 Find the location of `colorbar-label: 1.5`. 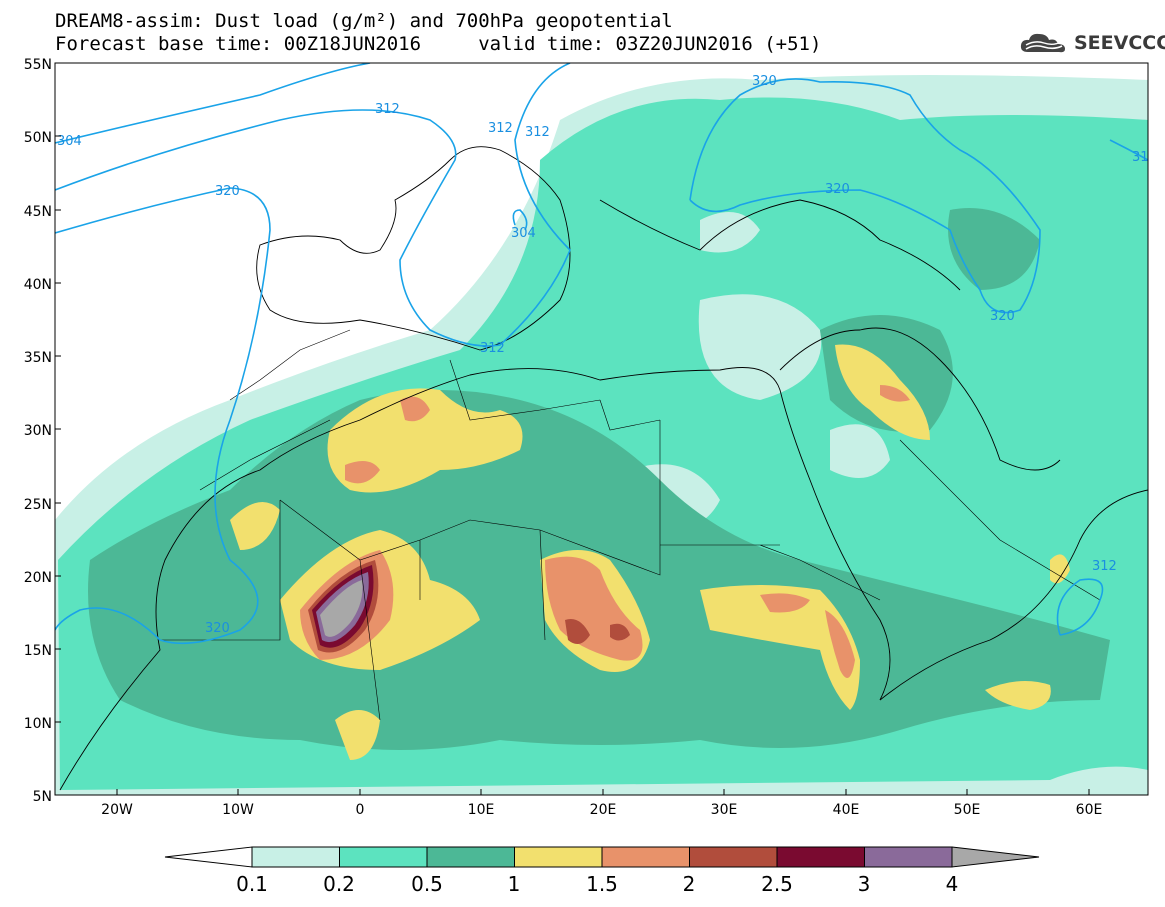

colorbar-label: 1.5 is located at coordinates (602, 884).